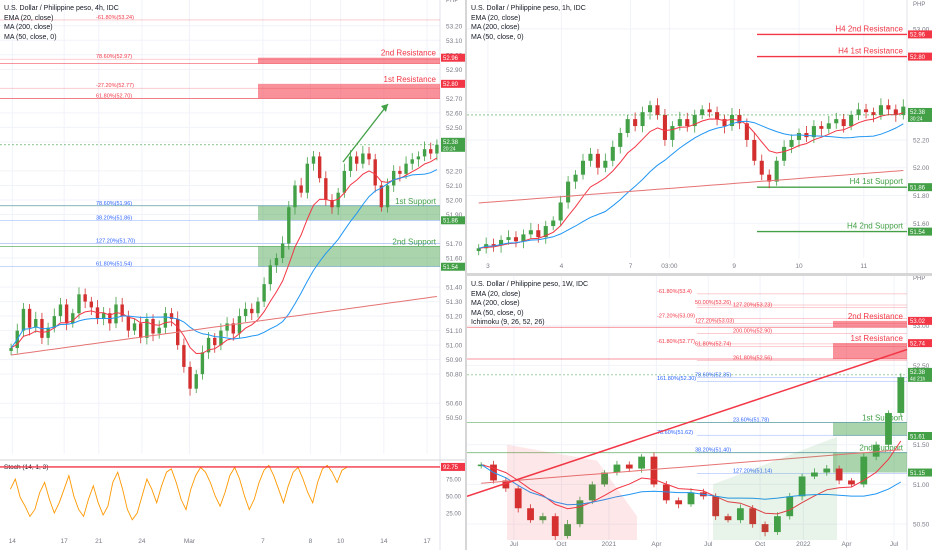 The image size is (932, 550). I want to click on price-tag: 52.80, so click(918, 58).